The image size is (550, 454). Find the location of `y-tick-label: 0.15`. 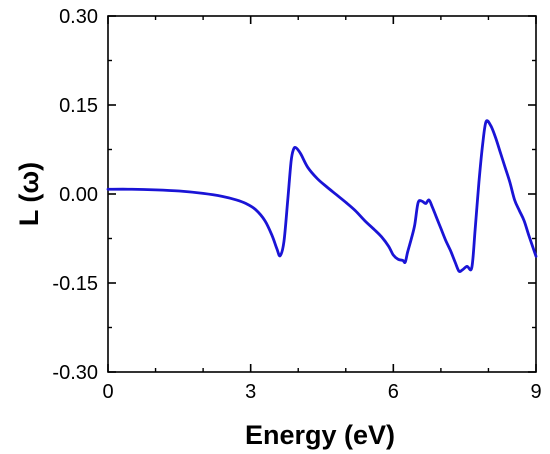

y-tick-label: 0.15 is located at coordinates (78, 106).